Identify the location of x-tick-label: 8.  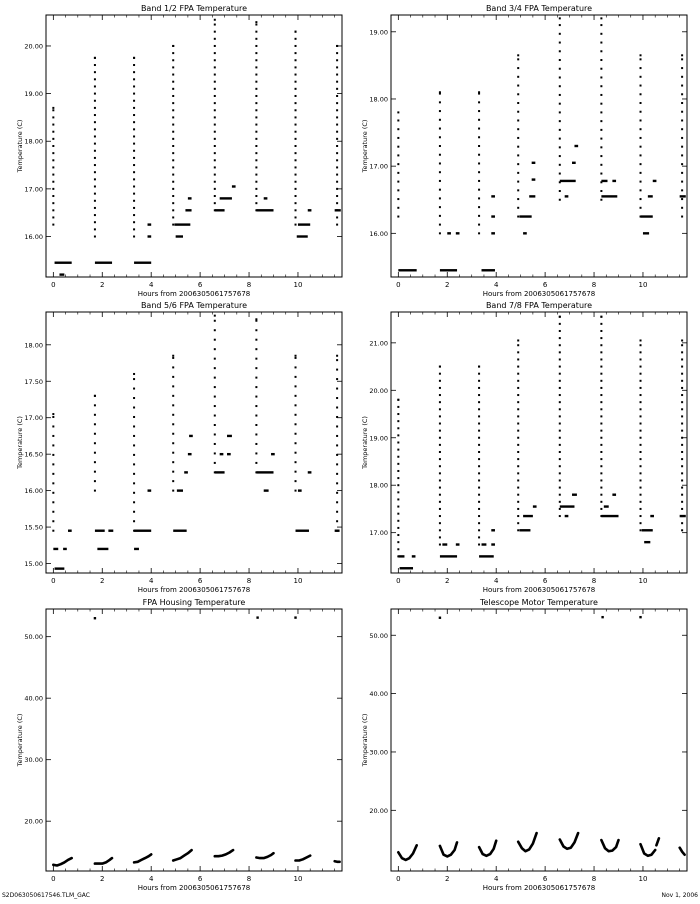
(249, 879).